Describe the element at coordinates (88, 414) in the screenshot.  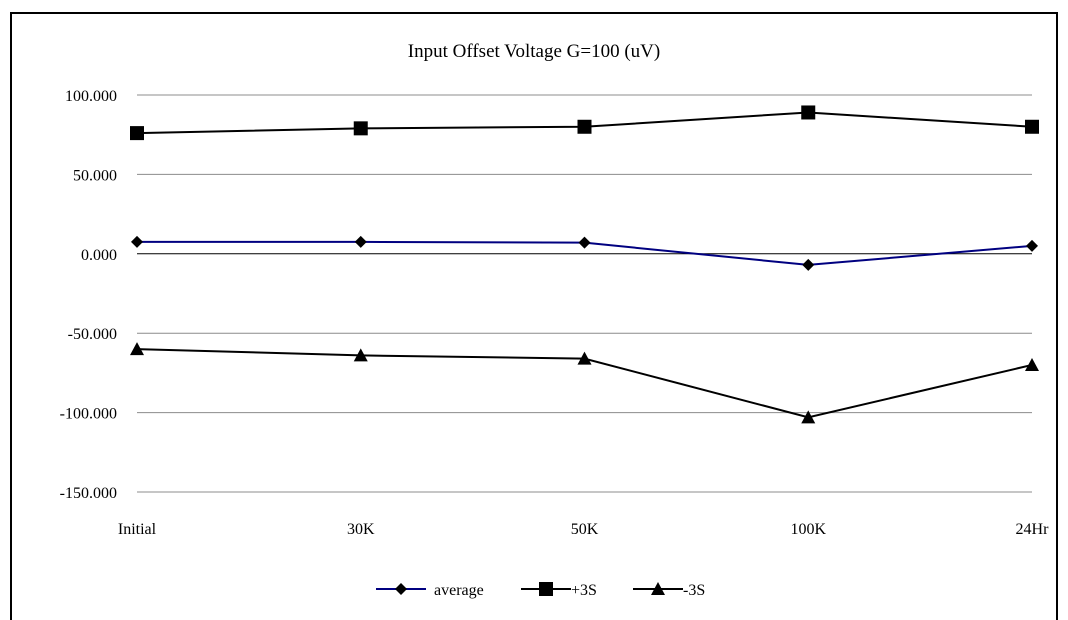
I see `y-tick-label: -100.000` at that location.